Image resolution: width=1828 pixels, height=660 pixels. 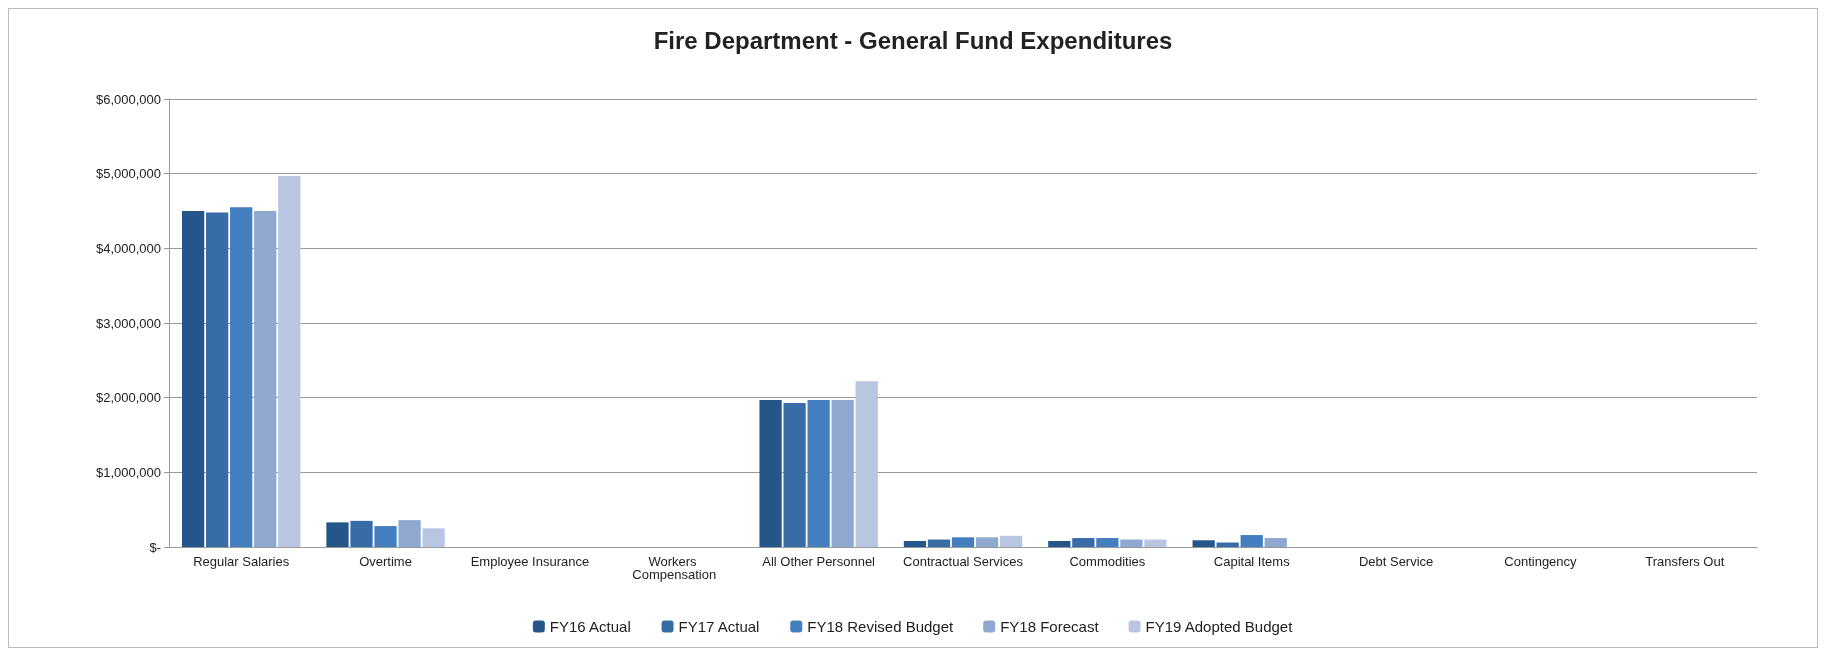 What do you see at coordinates (674, 568) in the screenshot?
I see `x-tick-label: Workers Compensation` at bounding box center [674, 568].